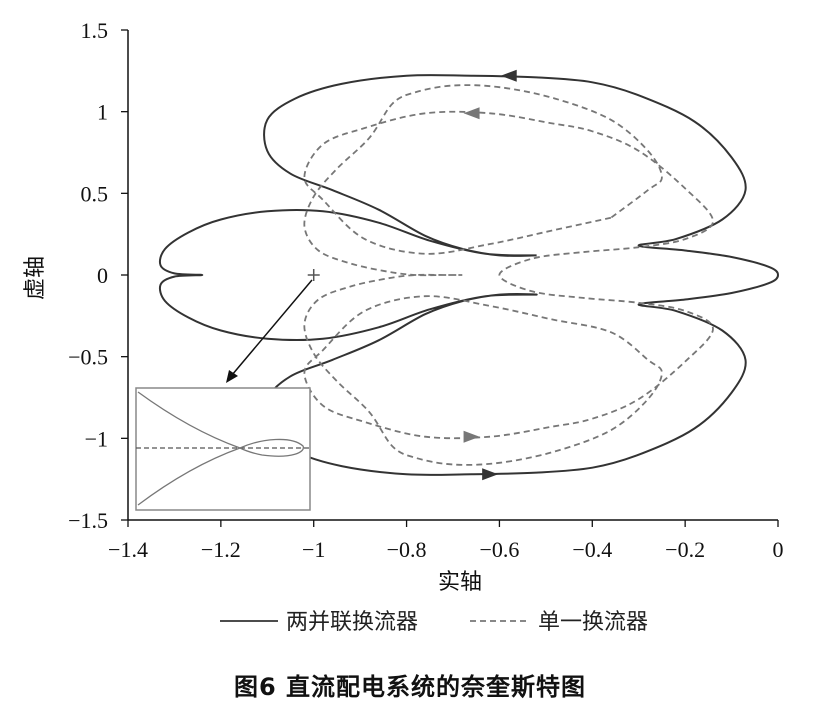 The image size is (820, 720). I want to click on y-tick-label: 1, so click(102, 112).